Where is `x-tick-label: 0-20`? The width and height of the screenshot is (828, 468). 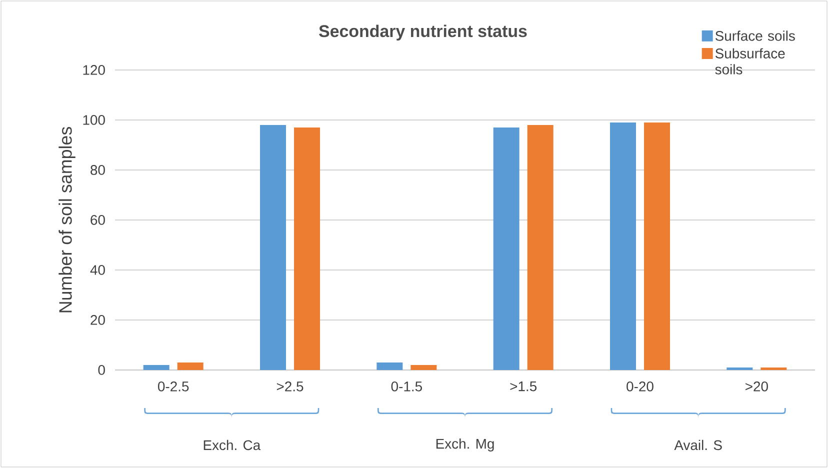
x-tick-label: 0-20 is located at coordinates (640, 386).